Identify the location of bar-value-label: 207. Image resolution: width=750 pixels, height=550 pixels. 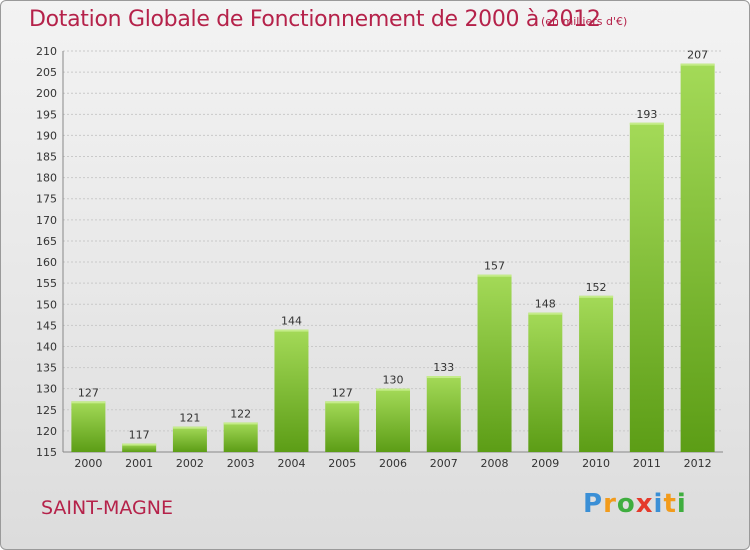
(697, 55).